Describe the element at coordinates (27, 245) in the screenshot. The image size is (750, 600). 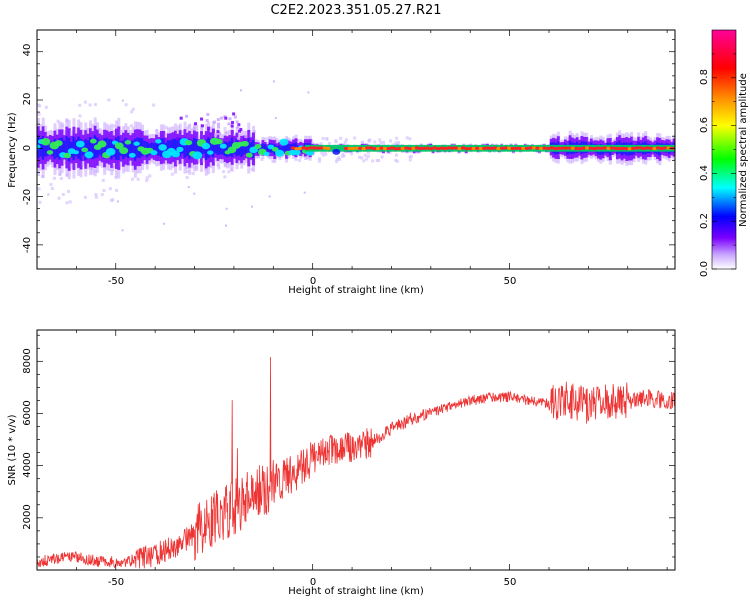
I see `top-ytick-label-neg40: -40` at that location.